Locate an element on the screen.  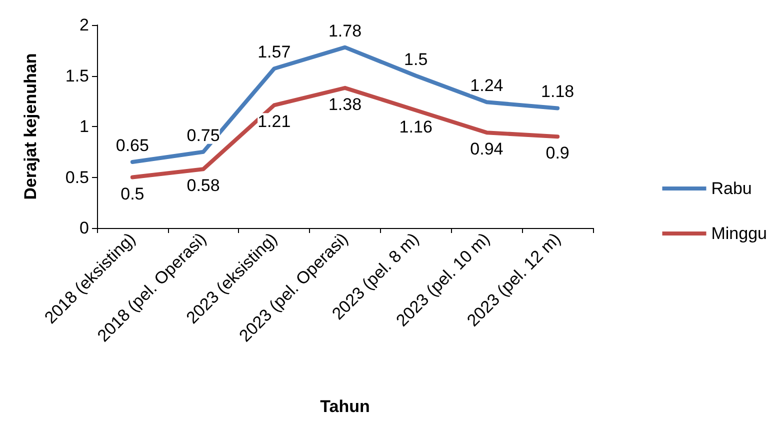
data-label: 0.58 is located at coordinates (203, 186).